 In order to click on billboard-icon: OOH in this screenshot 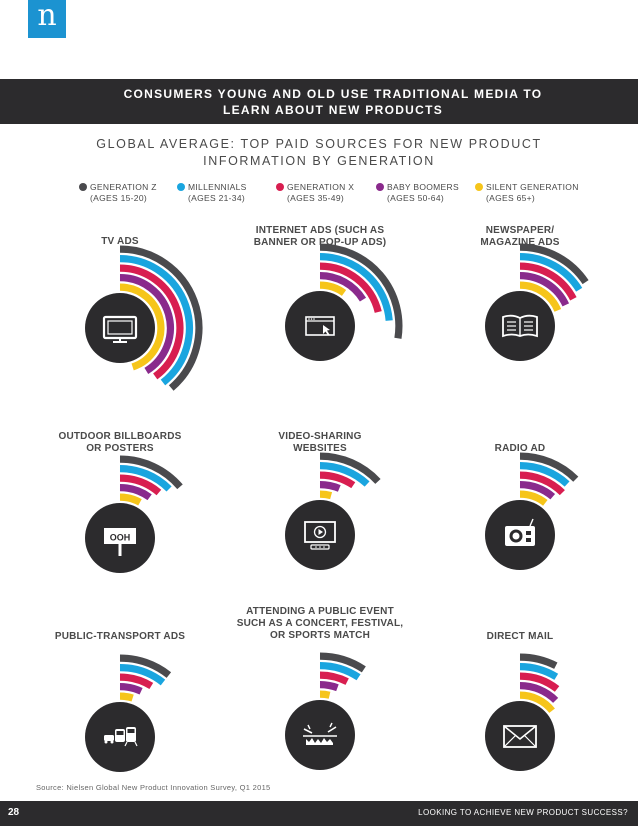, I will do `click(120, 542)`.